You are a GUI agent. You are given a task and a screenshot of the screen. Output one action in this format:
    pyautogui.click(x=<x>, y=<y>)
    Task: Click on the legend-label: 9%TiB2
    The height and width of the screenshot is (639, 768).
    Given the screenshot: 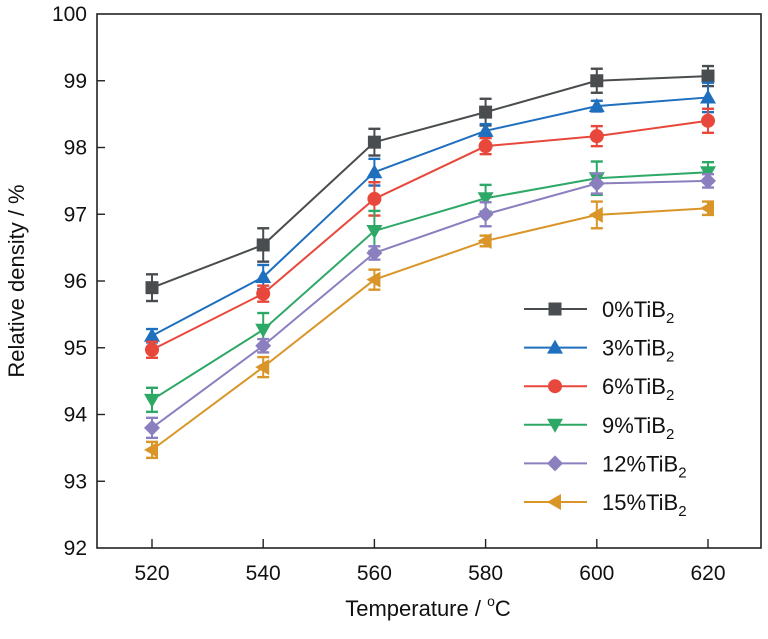 What is the action you would take?
    pyautogui.click(x=638, y=428)
    